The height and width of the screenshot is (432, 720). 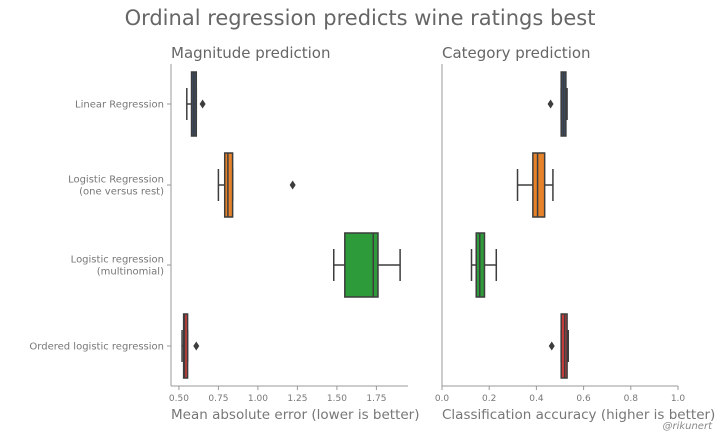 I want to click on x-tick-label: 1.25, so click(x=297, y=399).